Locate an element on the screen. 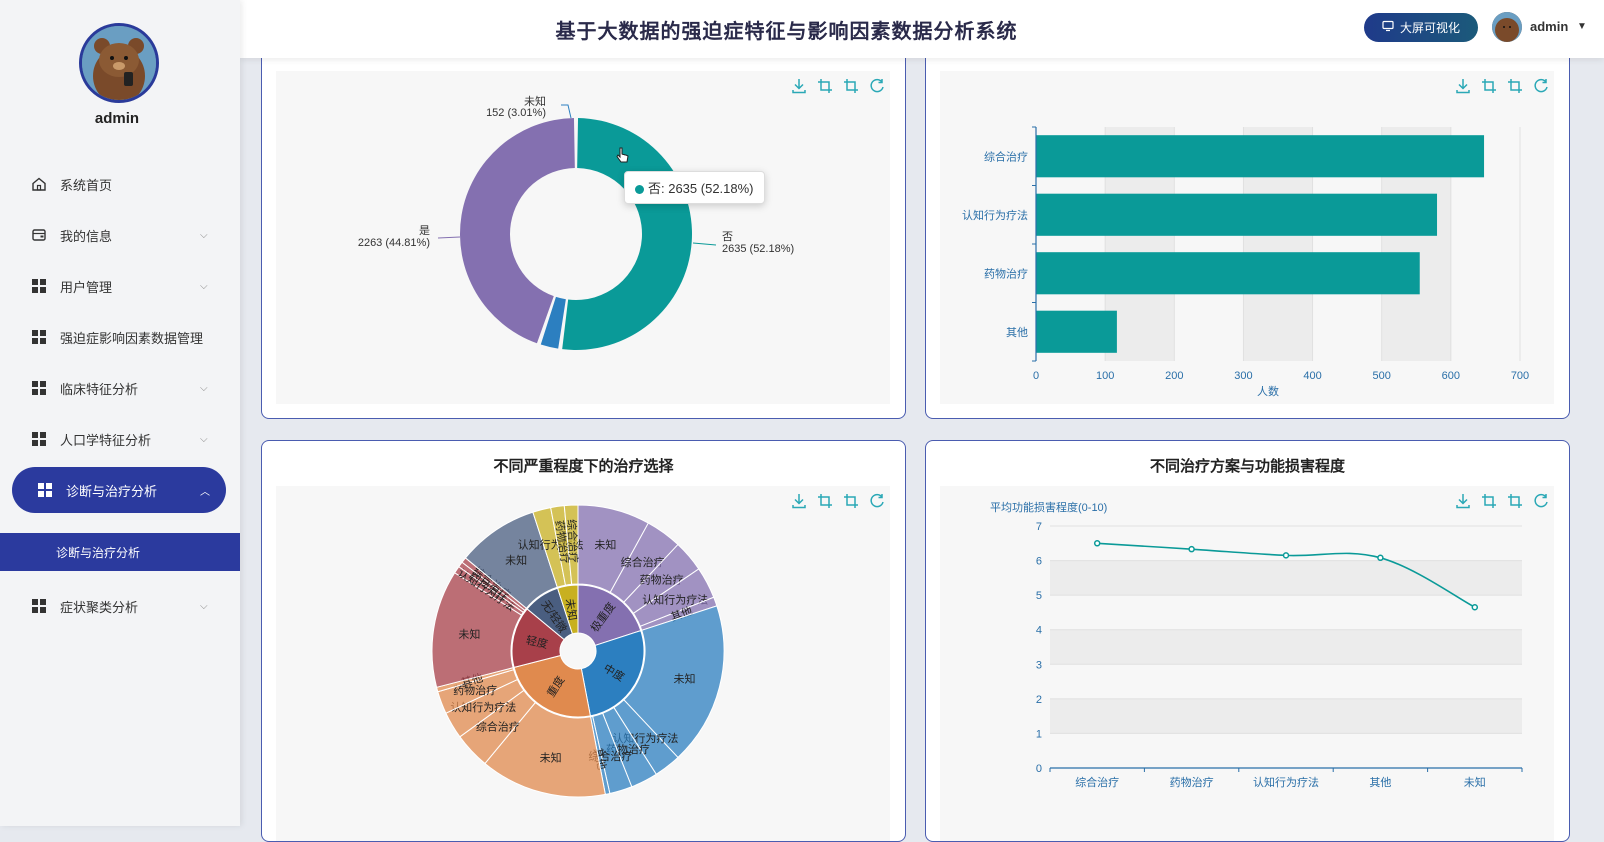  sidebar-item-label: 系统首页 is located at coordinates (86, 185).